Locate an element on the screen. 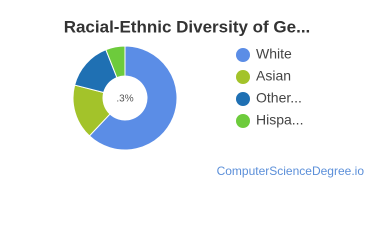 The image size is (370, 240). source-link: ComputerScienceDegree.io is located at coordinates (291, 171).